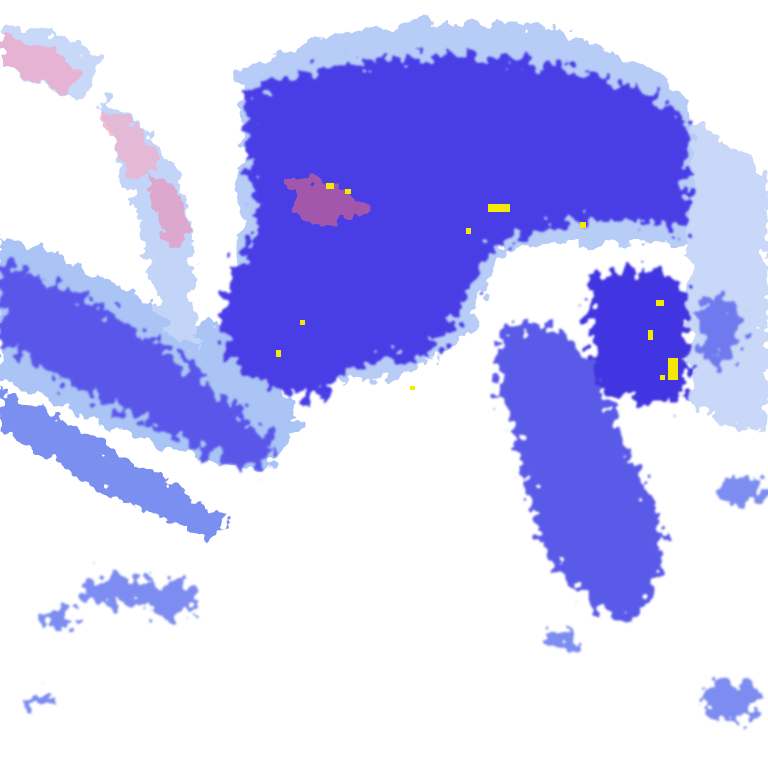 This screenshot has width=768, height=768. I want to click on core-southwest, so click(140, 365).